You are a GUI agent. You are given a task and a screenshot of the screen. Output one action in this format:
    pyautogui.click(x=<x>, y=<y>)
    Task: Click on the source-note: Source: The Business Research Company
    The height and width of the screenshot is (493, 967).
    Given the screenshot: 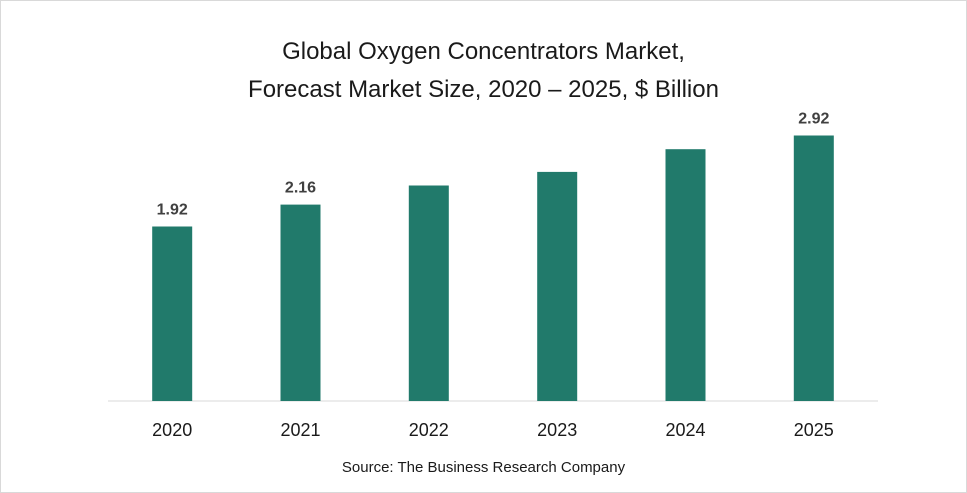 What is the action you would take?
    pyautogui.click(x=483, y=467)
    